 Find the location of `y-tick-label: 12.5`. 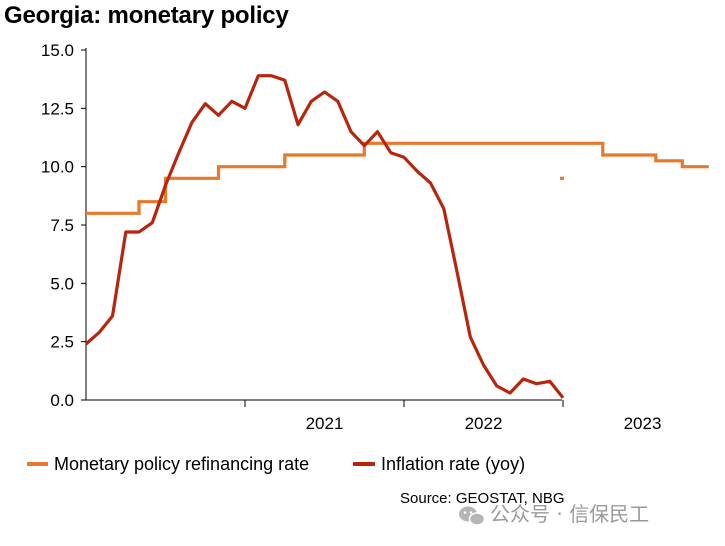

y-tick-label: 12.5 is located at coordinates (57, 108).